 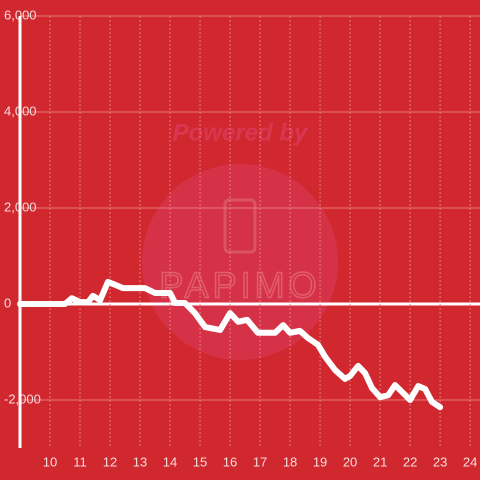 I want to click on x-tick-label: 16, so click(x=230, y=461).